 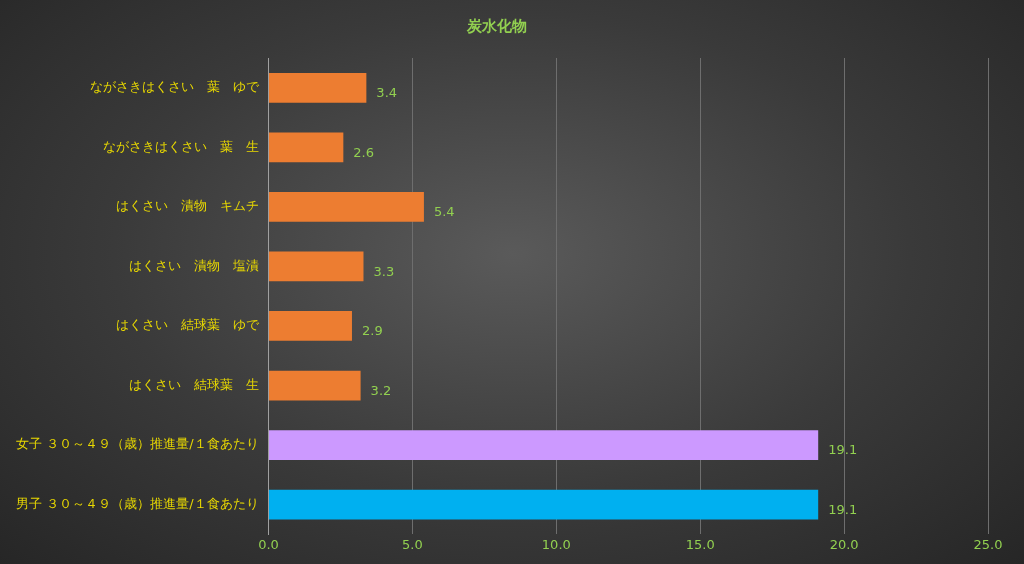 What do you see at coordinates (387, 93) in the screenshot?
I see `data-label: 3.4` at bounding box center [387, 93].